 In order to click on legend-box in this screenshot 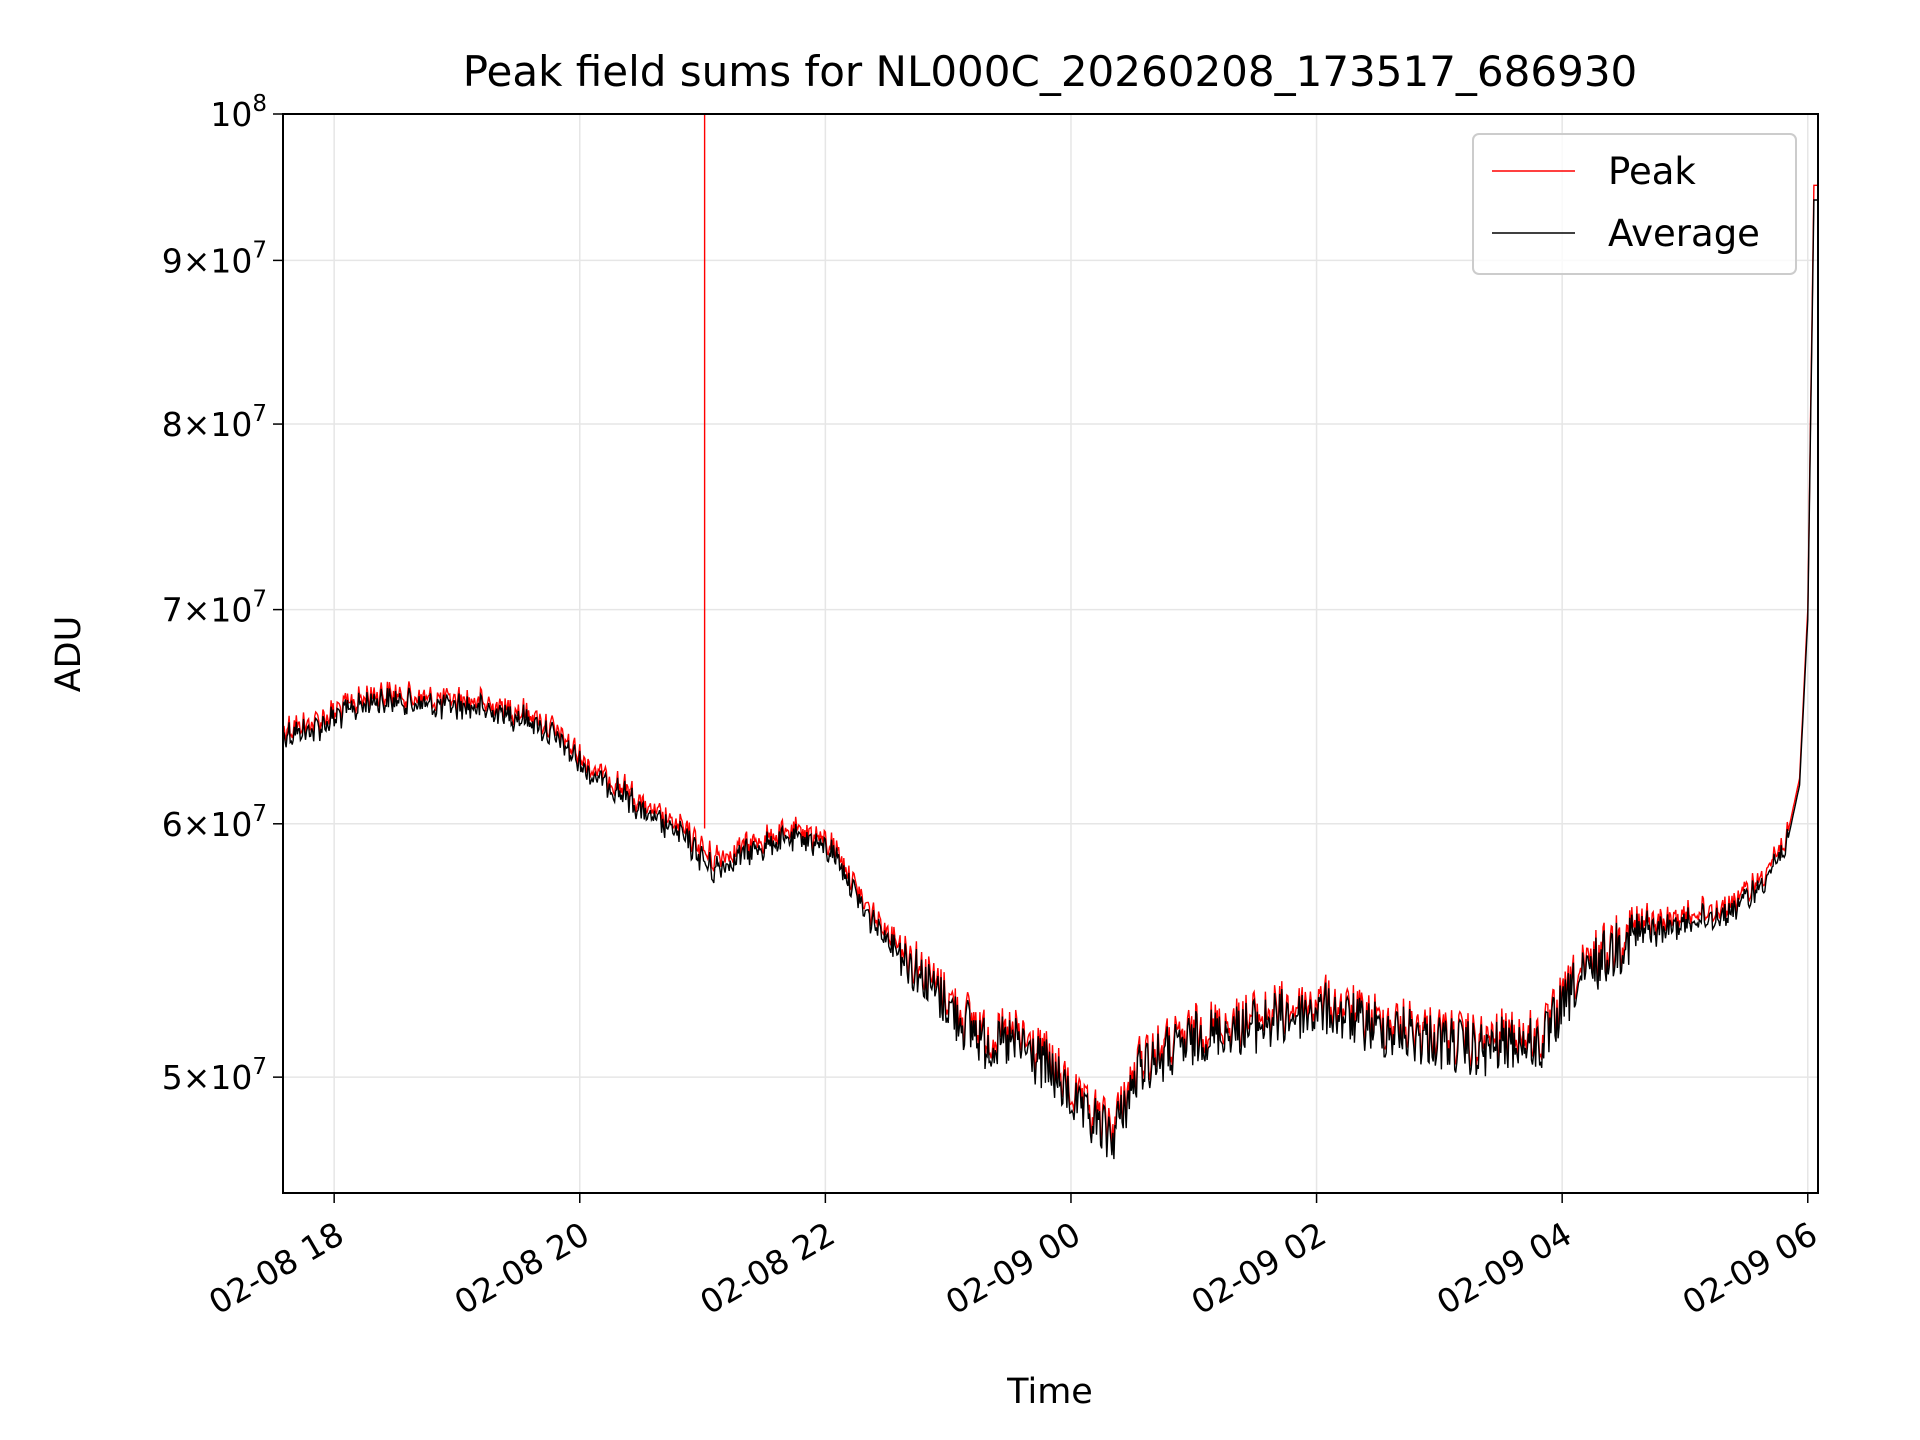, I will do `click(1634, 204)`.